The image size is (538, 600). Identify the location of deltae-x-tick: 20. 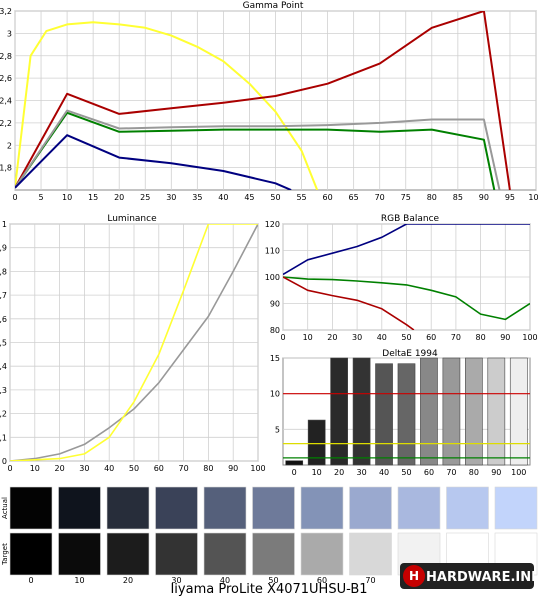
(339, 472).